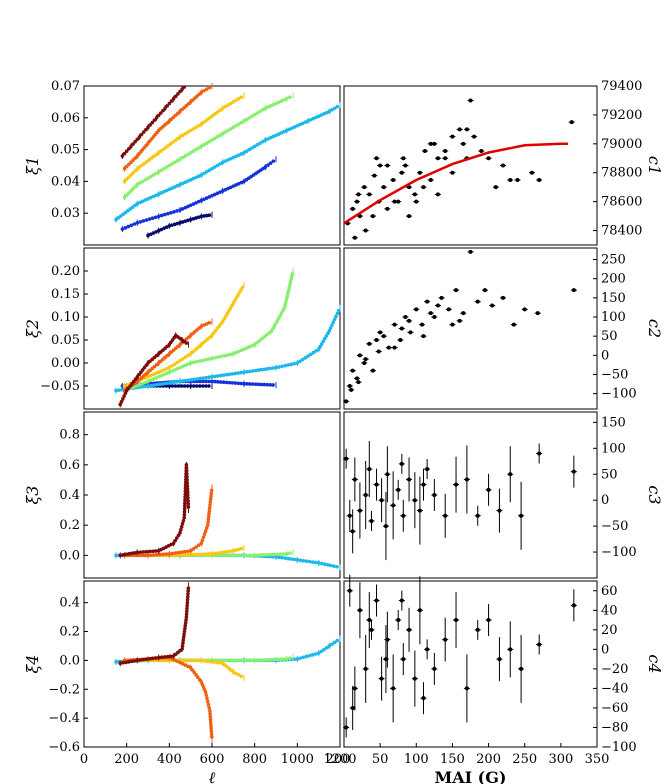 This screenshot has height=784, width=665. What do you see at coordinates (459, 169) in the screenshot?
I see `data-points` at bounding box center [459, 169].